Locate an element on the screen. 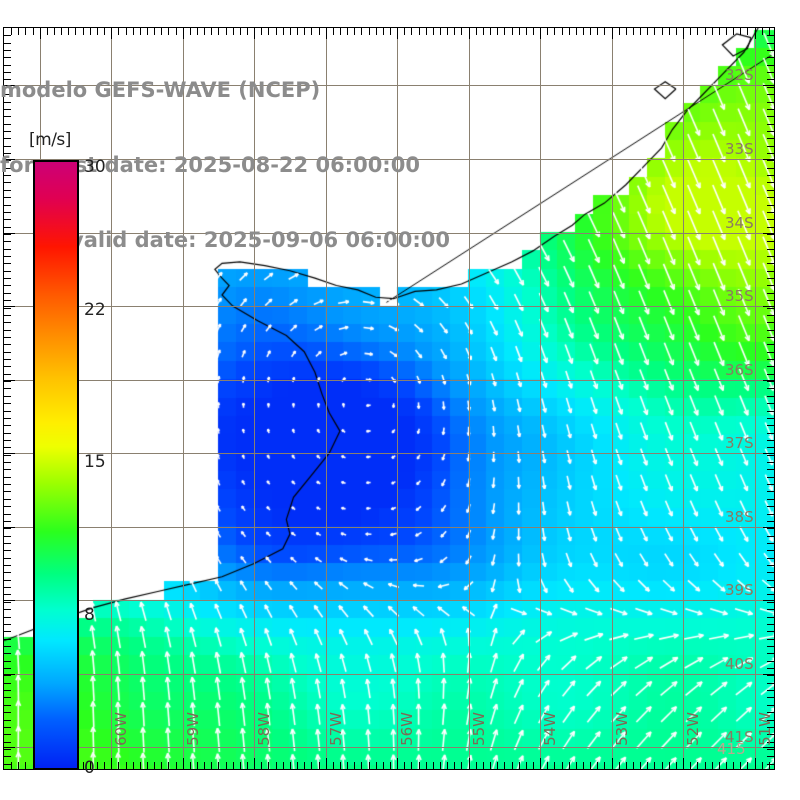 The width and height of the screenshot is (800, 800). colorbar is located at coordinates (56, 465).